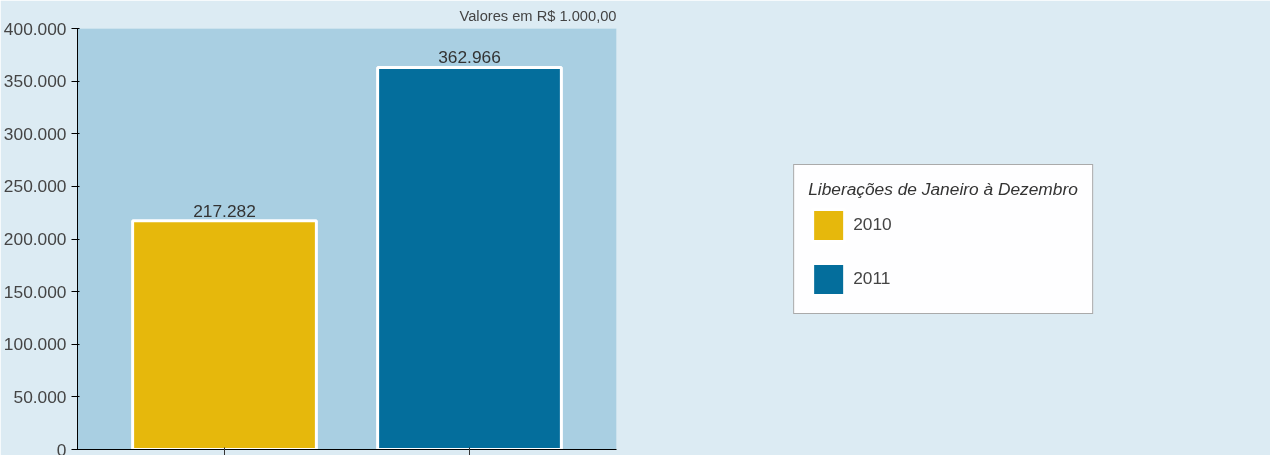 Image resolution: width=1279 pixels, height=464 pixels. What do you see at coordinates (35, 344) in the screenshot?
I see `y-tick-label: 100.000` at bounding box center [35, 344].